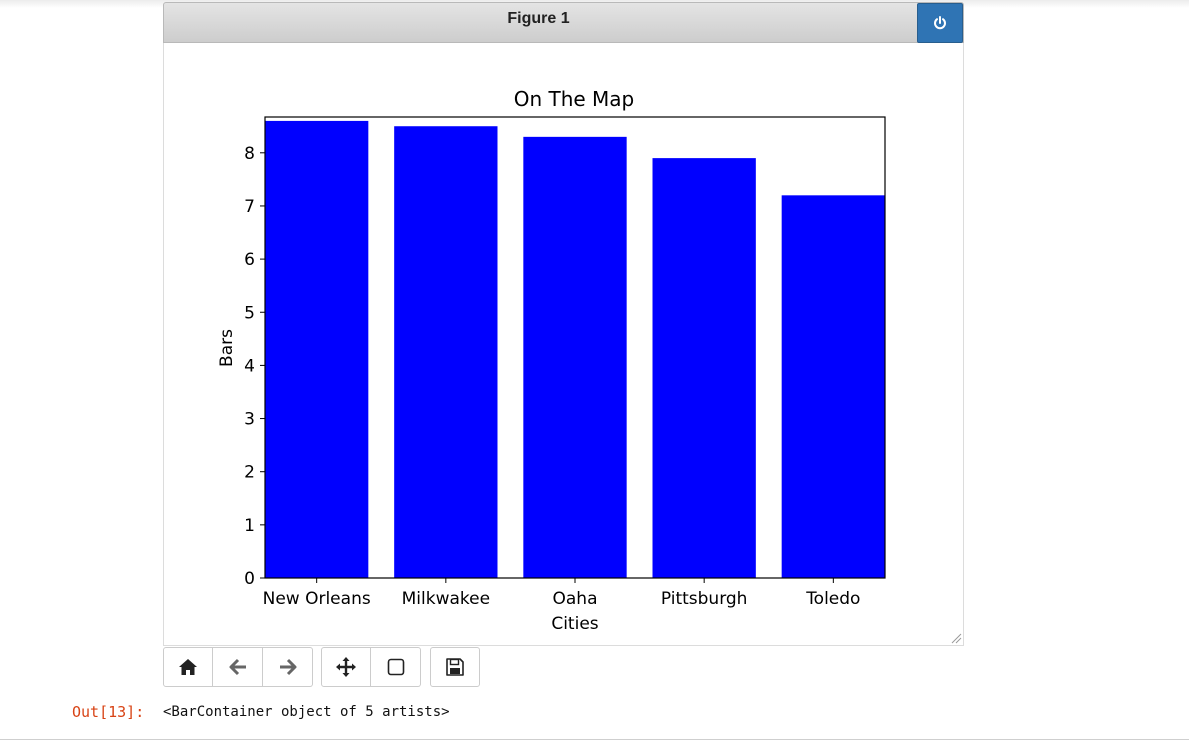 This screenshot has width=1189, height=742. Describe the element at coordinates (704, 599) in the screenshot. I see `x-tick-label-3: Pittsburgh` at that location.